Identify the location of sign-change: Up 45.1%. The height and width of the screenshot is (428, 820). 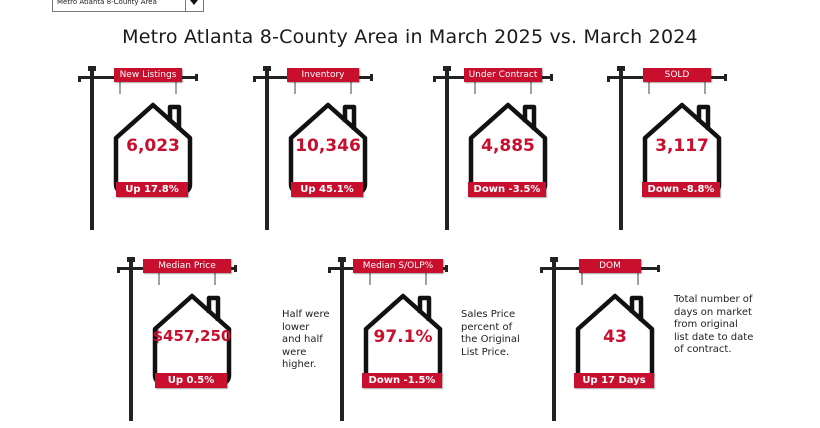
(327, 189).